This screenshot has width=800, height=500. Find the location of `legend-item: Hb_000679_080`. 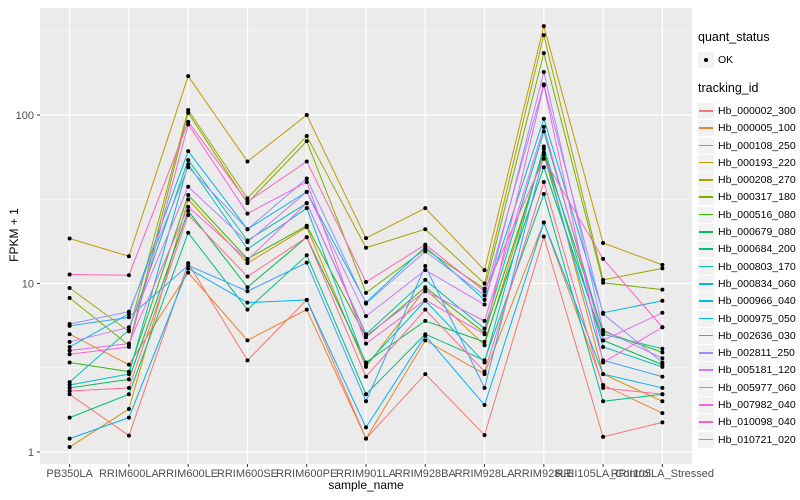

legend-item: Hb_000679_080 is located at coordinates (748, 232).